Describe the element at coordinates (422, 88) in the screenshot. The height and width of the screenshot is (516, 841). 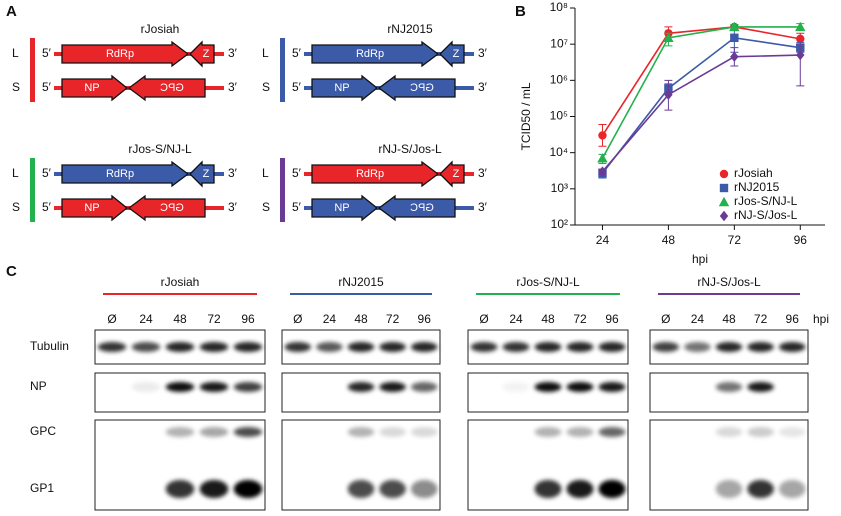
I see `gene-label: GPC` at that location.